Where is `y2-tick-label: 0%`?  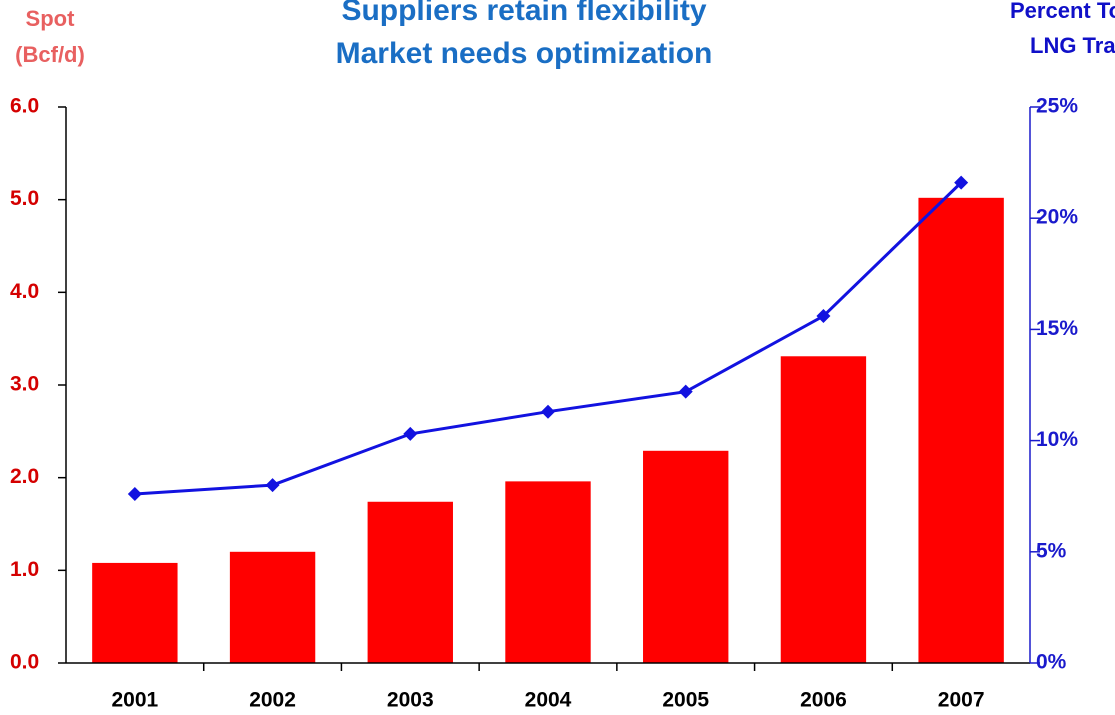 y2-tick-label: 0% is located at coordinates (1051, 662).